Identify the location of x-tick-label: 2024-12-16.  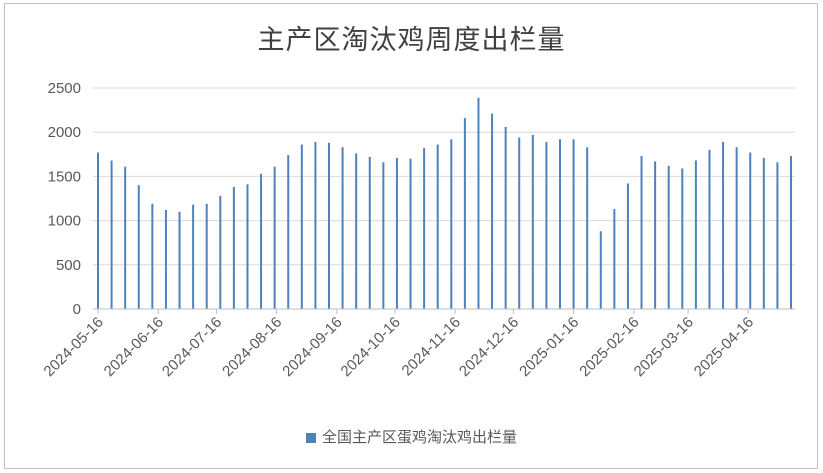
(489, 347).